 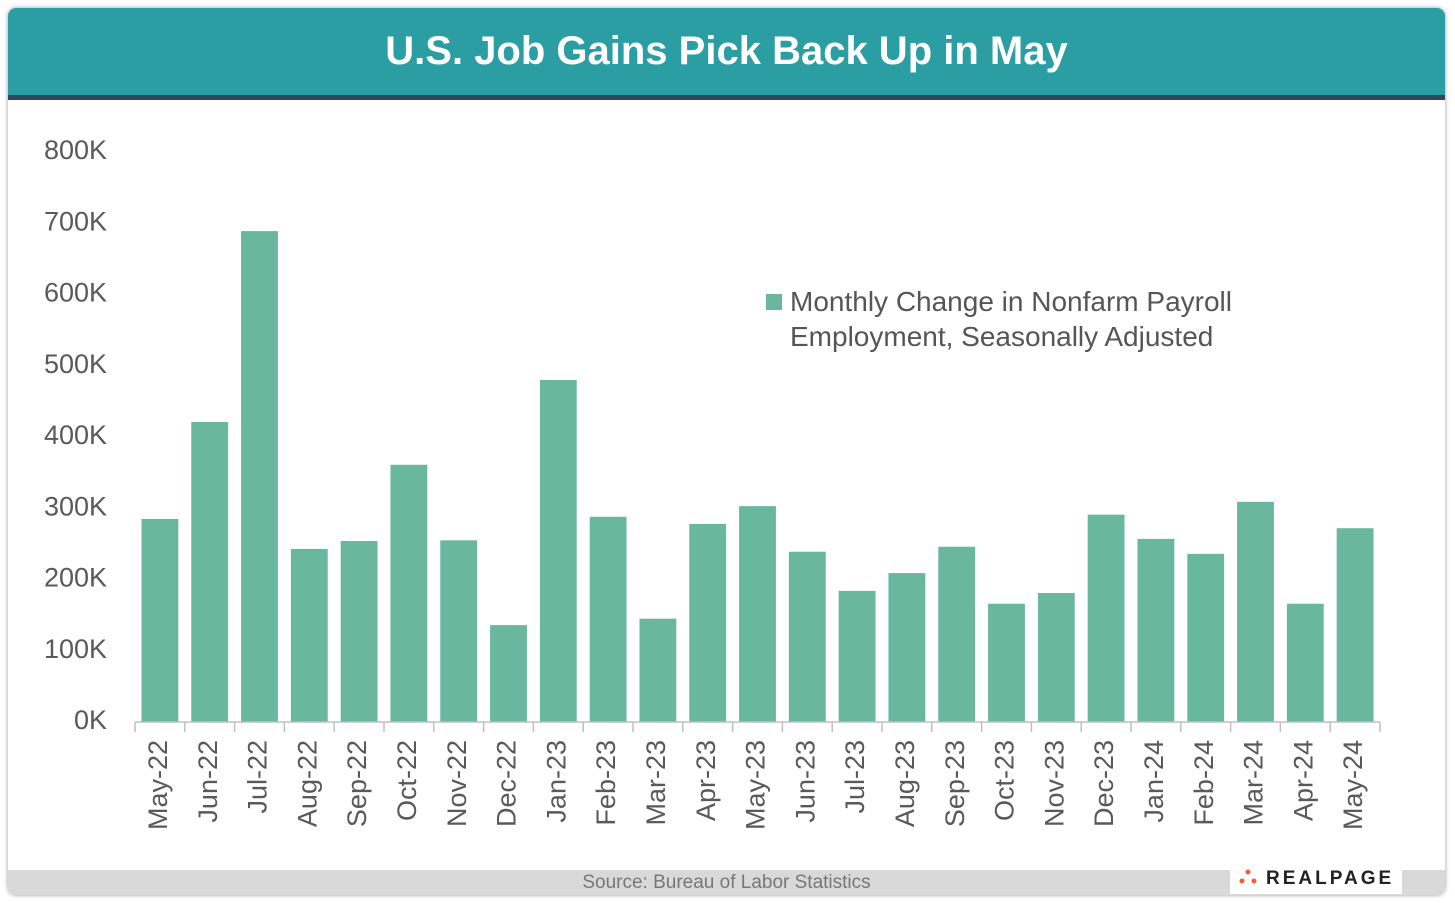 I want to click on x-tick-label: Jun-23, so click(x=805, y=781).